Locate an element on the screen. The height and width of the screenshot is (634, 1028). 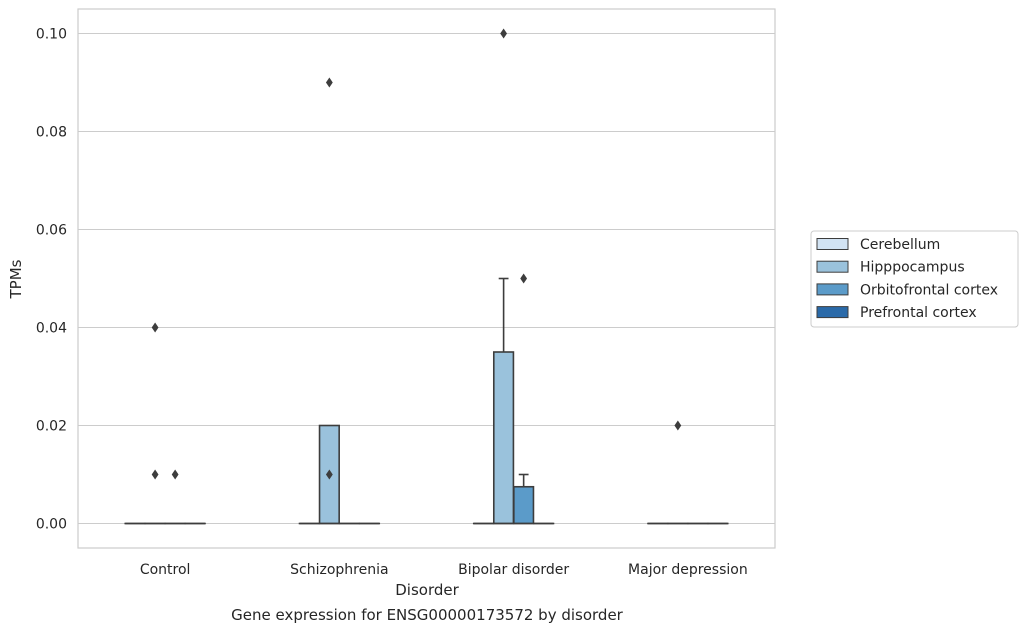
x-tick-label: Control is located at coordinates (165, 570).